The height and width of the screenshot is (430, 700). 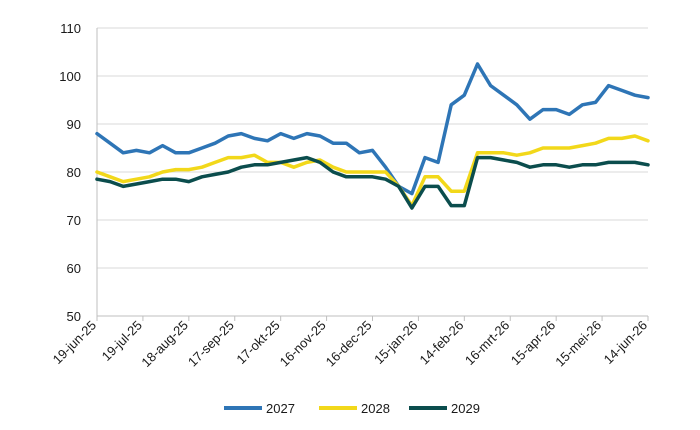 I want to click on legend-item-2028: 2028, so click(x=354, y=408).